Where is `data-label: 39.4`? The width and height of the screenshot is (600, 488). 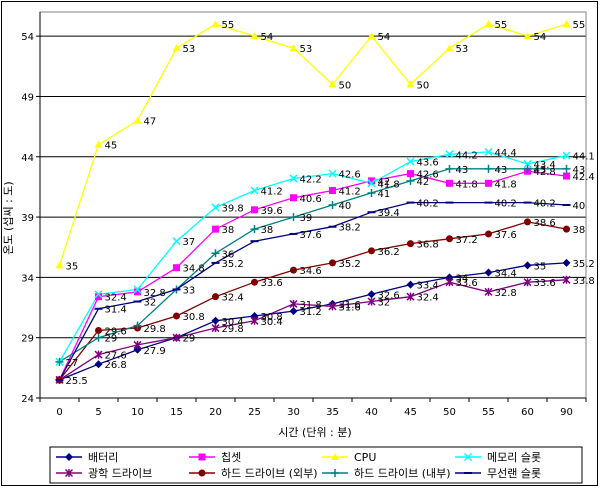
data-label: 39.4 is located at coordinates (389, 213).